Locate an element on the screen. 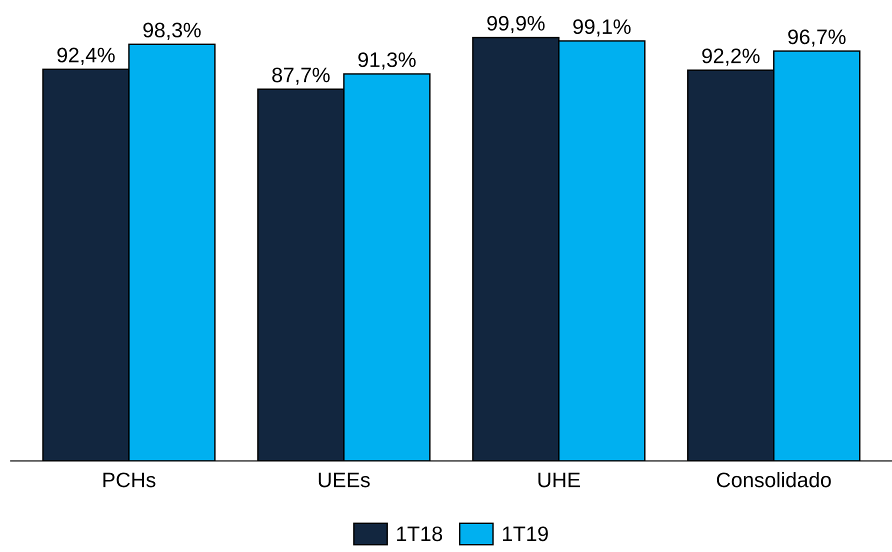 The width and height of the screenshot is (892, 552). data-label: 87,7% is located at coordinates (301, 76).